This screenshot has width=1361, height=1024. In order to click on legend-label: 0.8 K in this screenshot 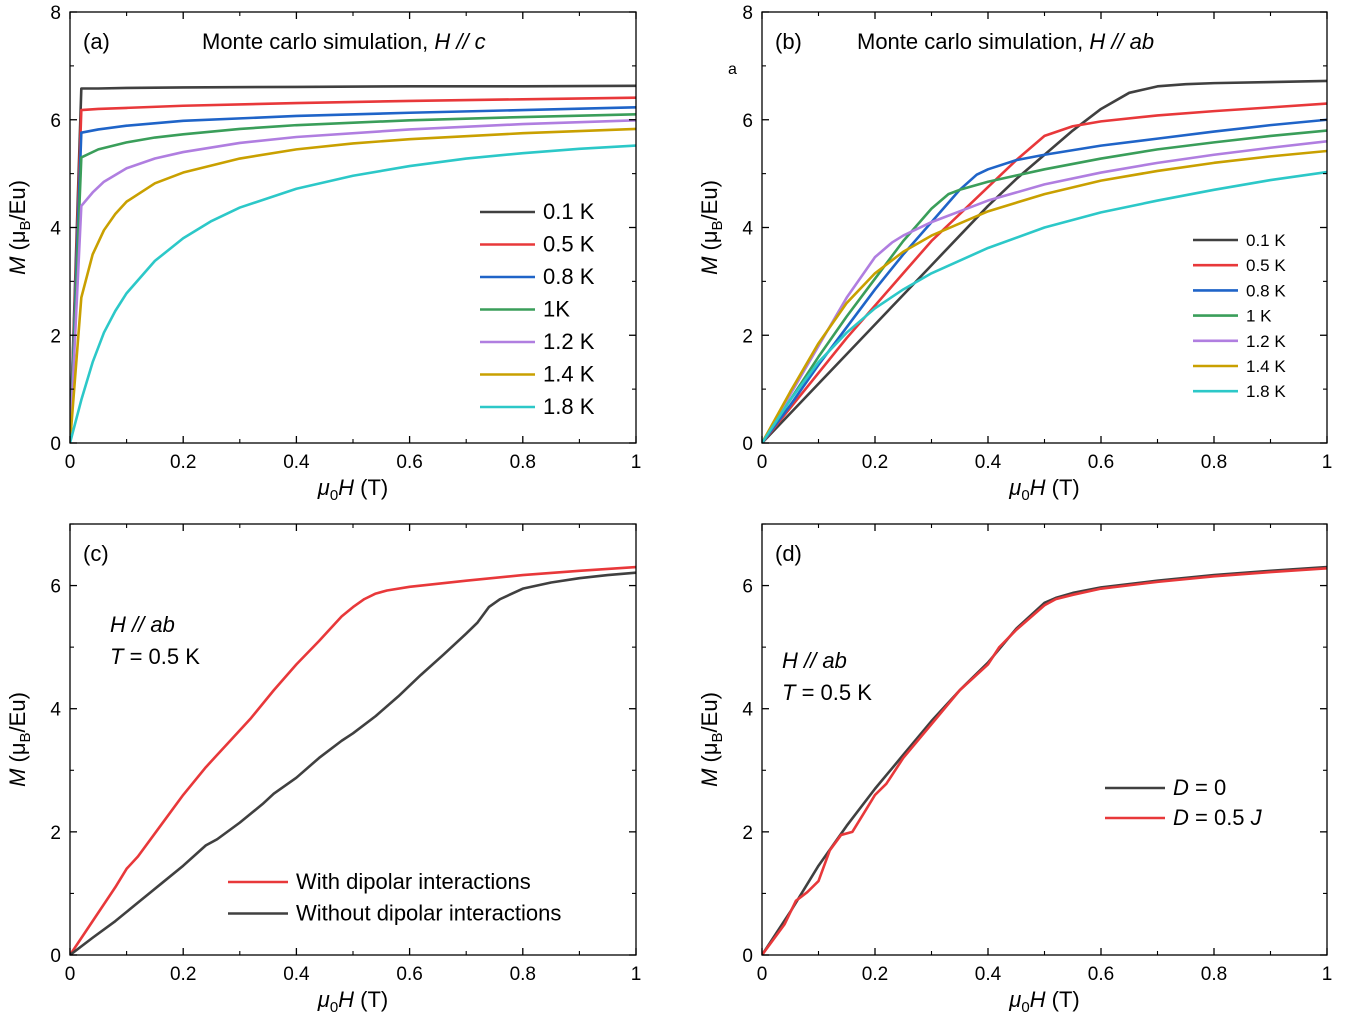, I will do `click(1266, 290)`.